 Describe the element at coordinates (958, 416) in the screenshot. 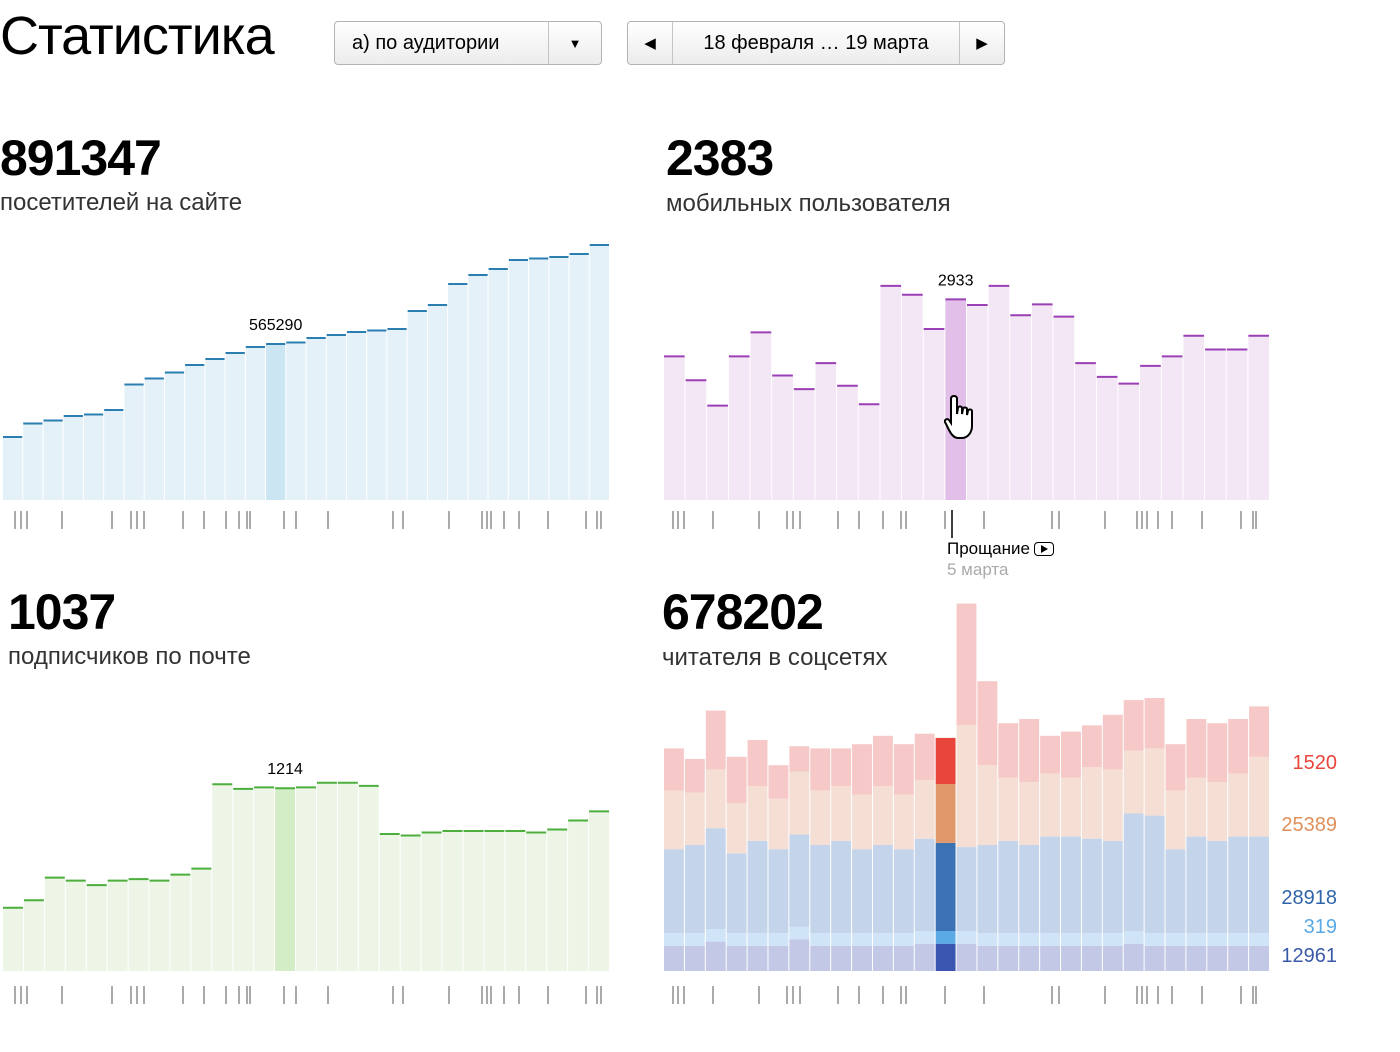

I see `hand-cursor-icon` at that location.